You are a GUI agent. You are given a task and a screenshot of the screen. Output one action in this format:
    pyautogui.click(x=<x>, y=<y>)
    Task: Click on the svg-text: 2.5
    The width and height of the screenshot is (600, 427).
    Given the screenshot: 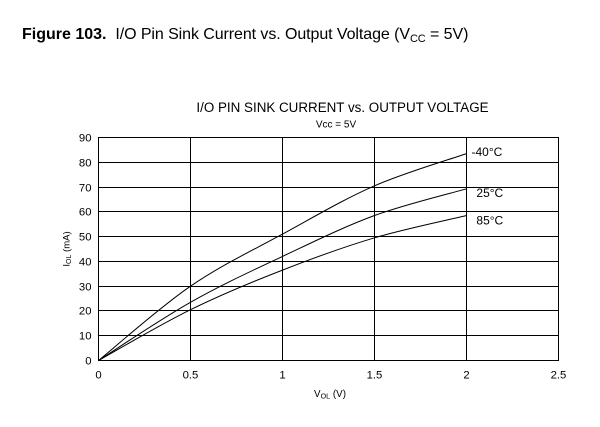 What is the action you would take?
    pyautogui.click(x=559, y=375)
    